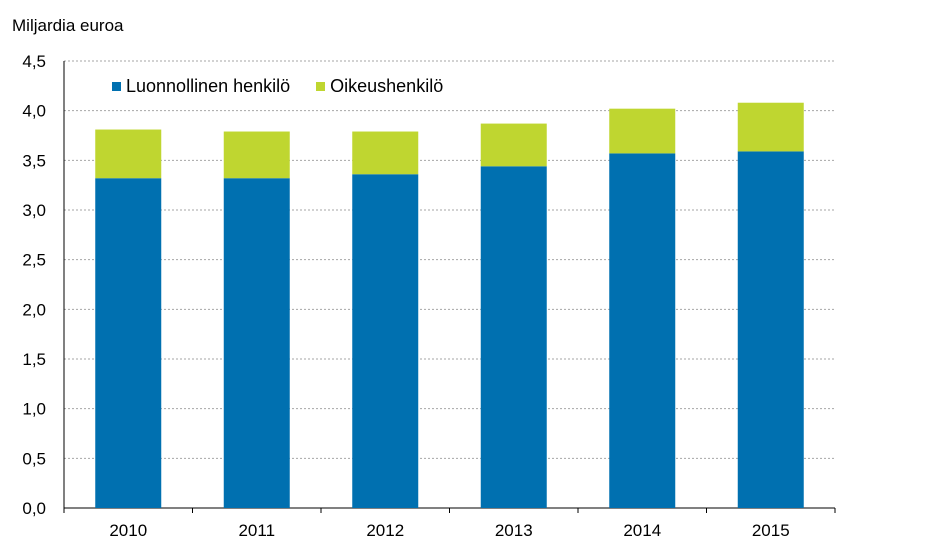  Describe the element at coordinates (385, 153) in the screenshot. I see `bar-oikeushenkilo-2012` at that location.